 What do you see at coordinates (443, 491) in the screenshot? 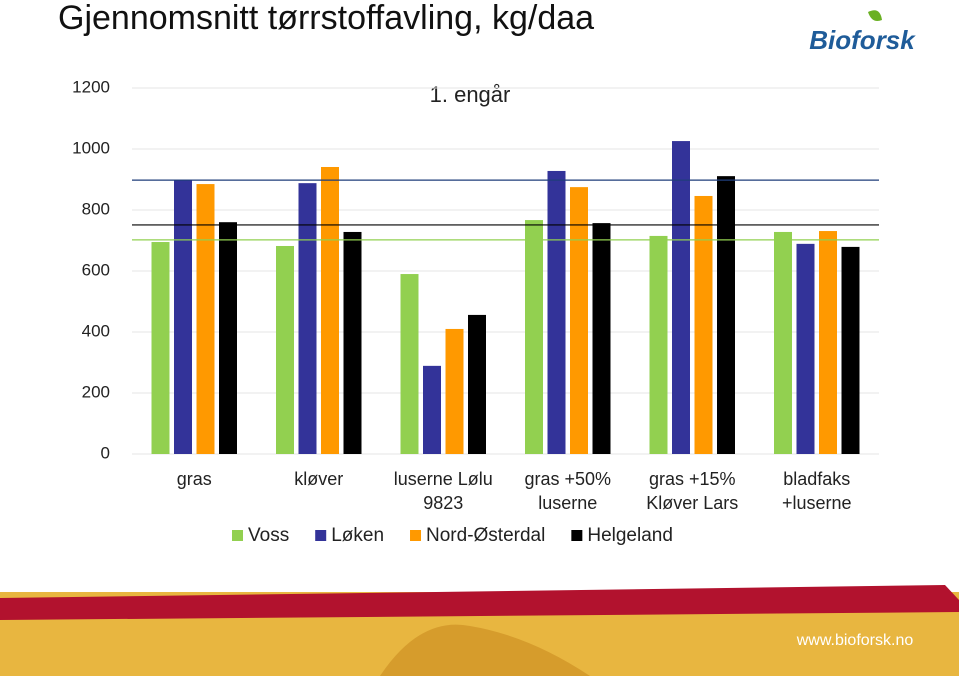
I see `x-tick-label: luserne Lølu 9823` at bounding box center [443, 491].